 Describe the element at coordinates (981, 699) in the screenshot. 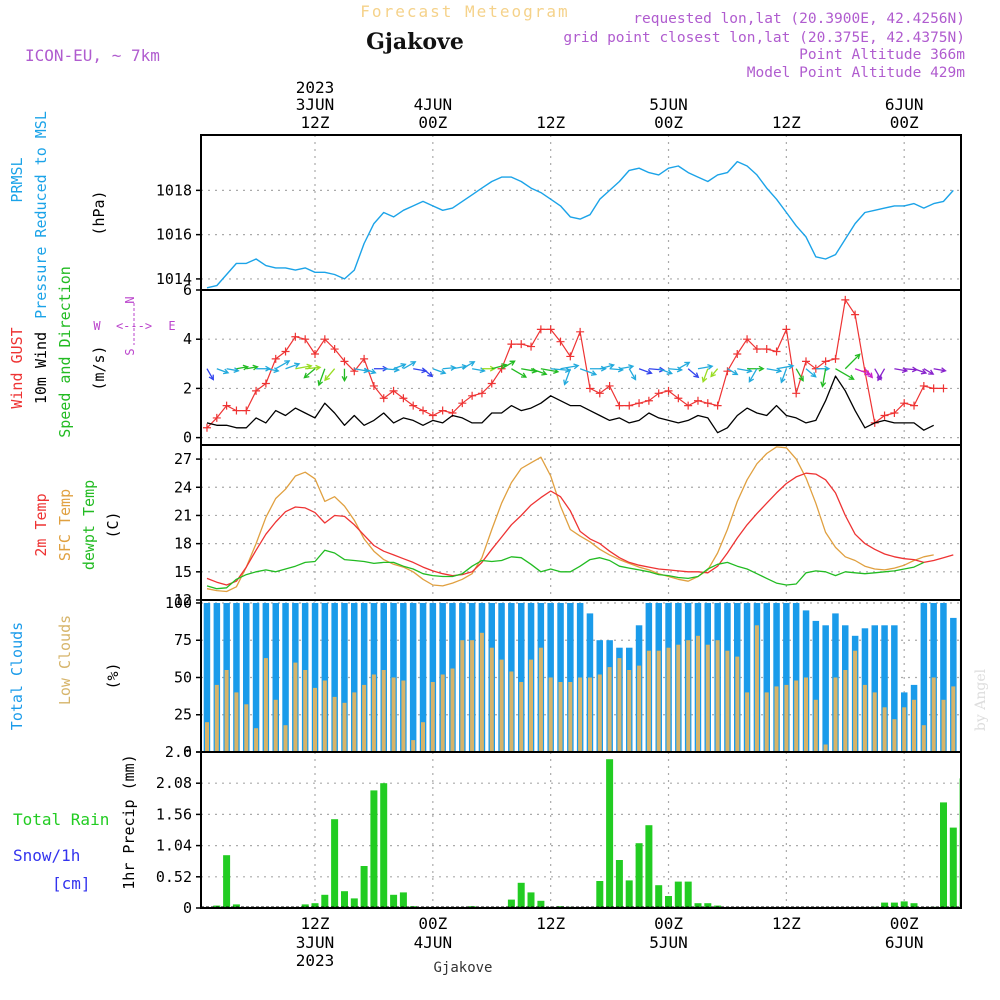

I see `watermark: by Angel` at that location.